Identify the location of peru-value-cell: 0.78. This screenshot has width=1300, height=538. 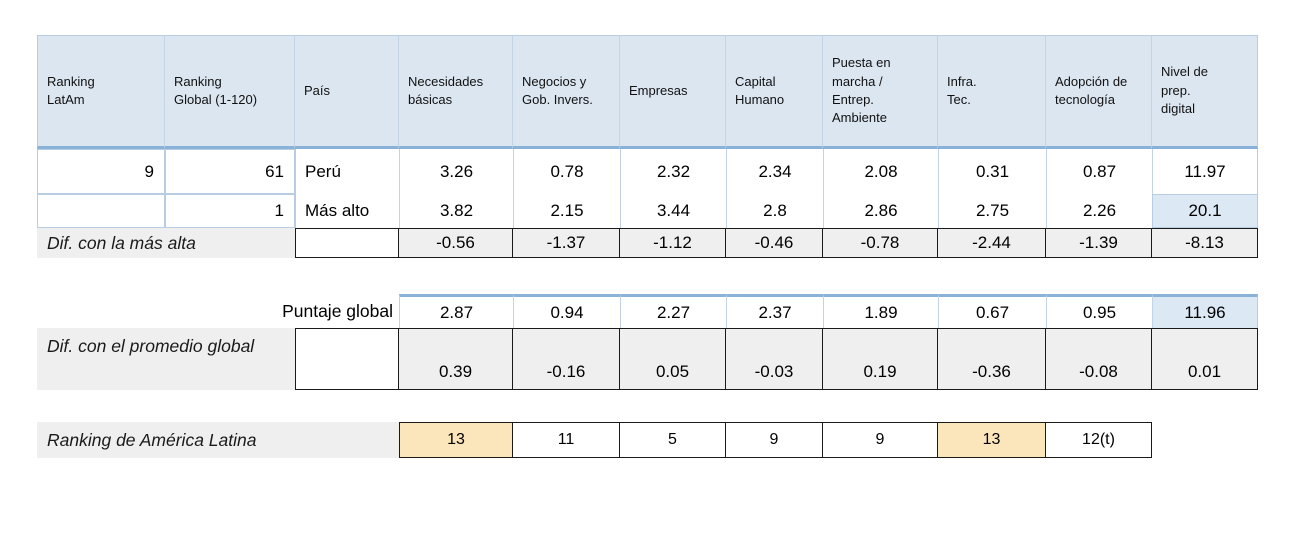
(566, 171).